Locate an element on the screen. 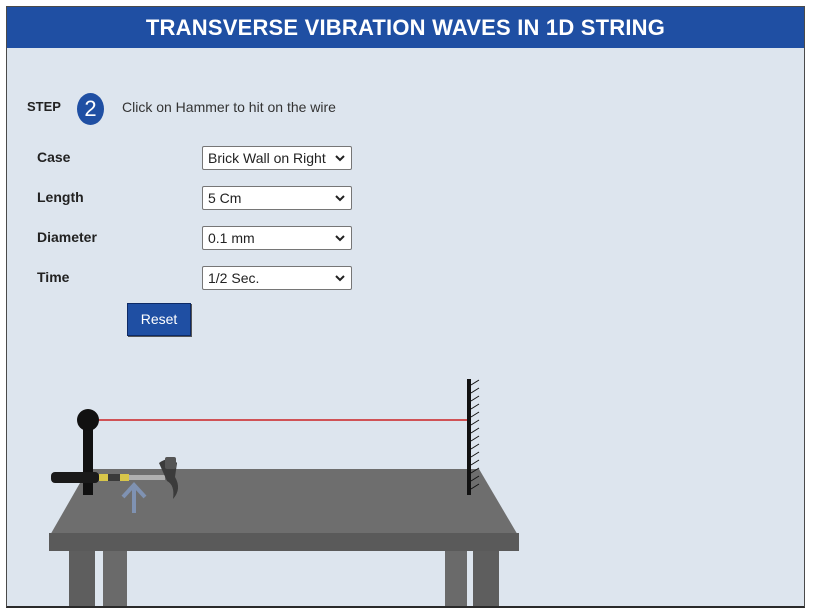 Image resolution: width=814 pixels, height=615 pixels. brick-wall is located at coordinates (473, 437).